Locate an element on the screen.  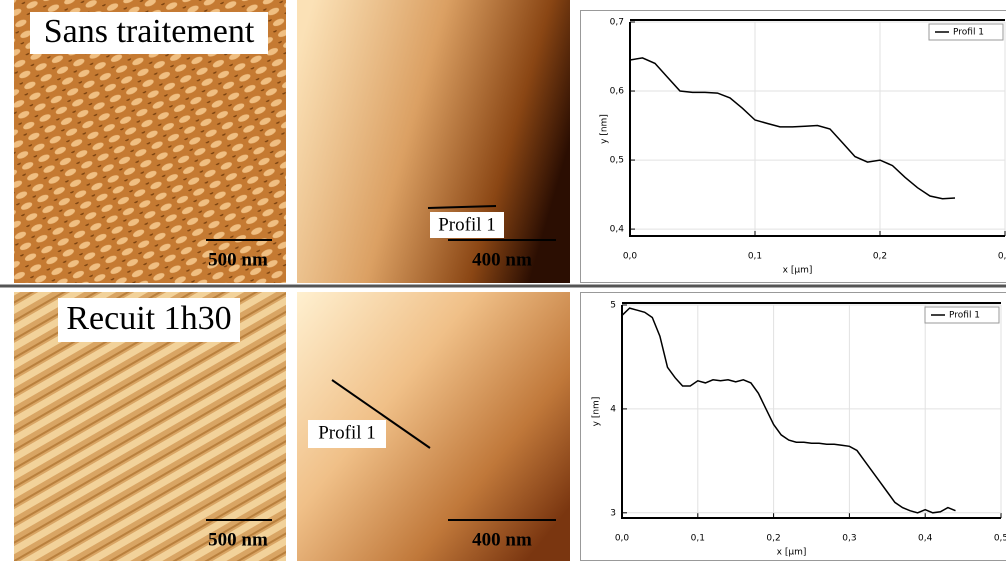
x-tick-label: 0,5 is located at coordinates (1000, 539).